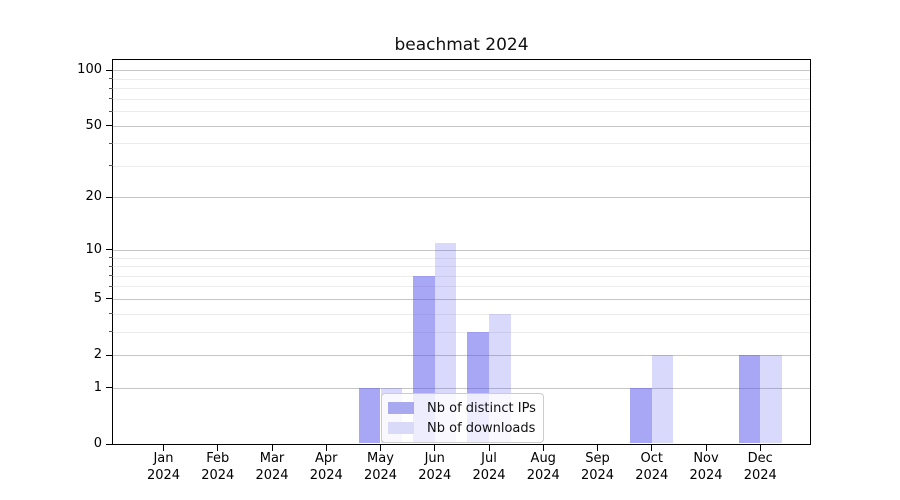 The width and height of the screenshot is (900, 500). What do you see at coordinates (706, 467) in the screenshot?
I see `x-tick-label: Nov 2024` at bounding box center [706, 467].